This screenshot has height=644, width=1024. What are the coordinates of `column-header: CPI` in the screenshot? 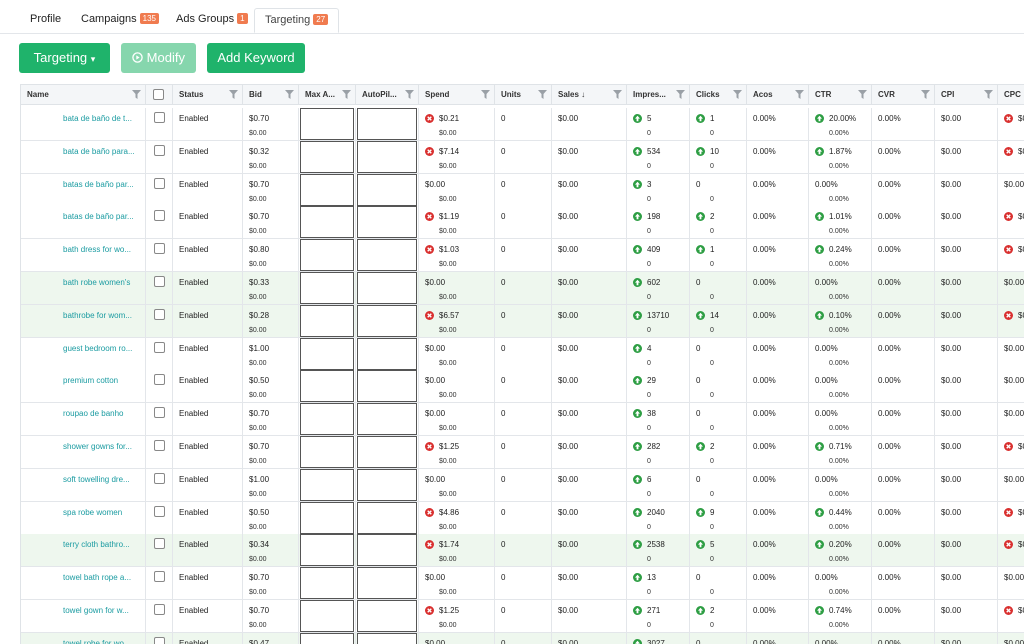 It's located at (966, 95).